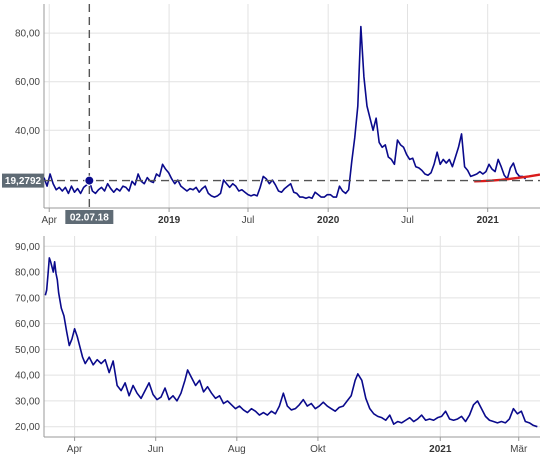  I want to click on x-tick-label: Okt, so click(318, 449).